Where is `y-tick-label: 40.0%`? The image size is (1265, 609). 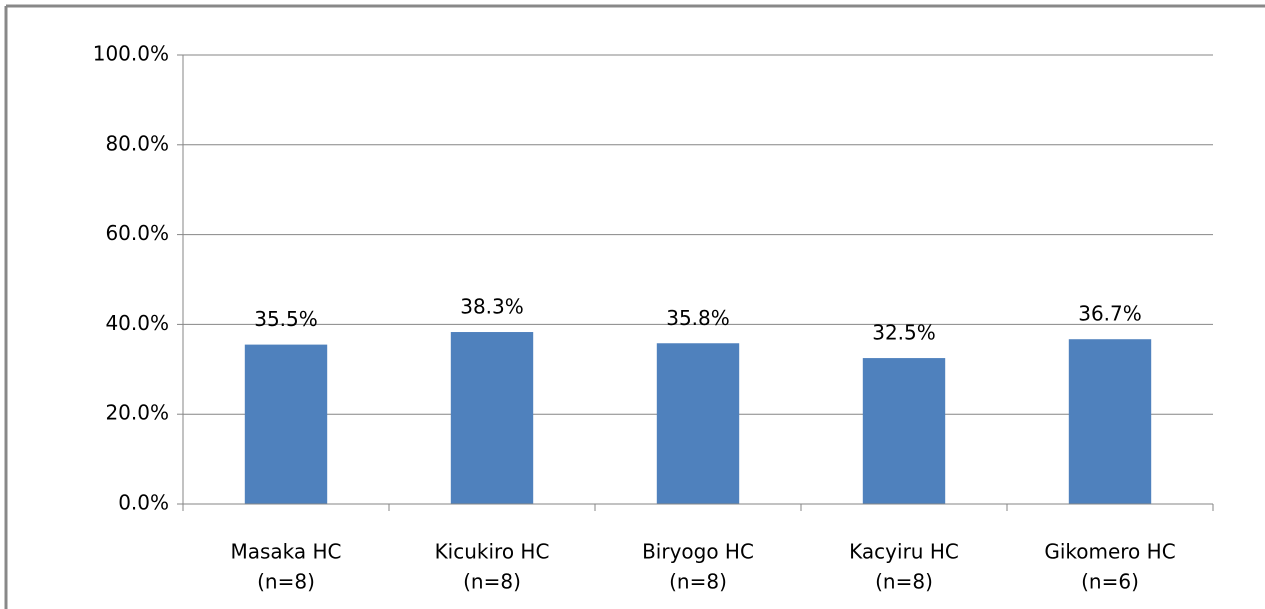 y-tick-label: 40.0% is located at coordinates (137, 323).